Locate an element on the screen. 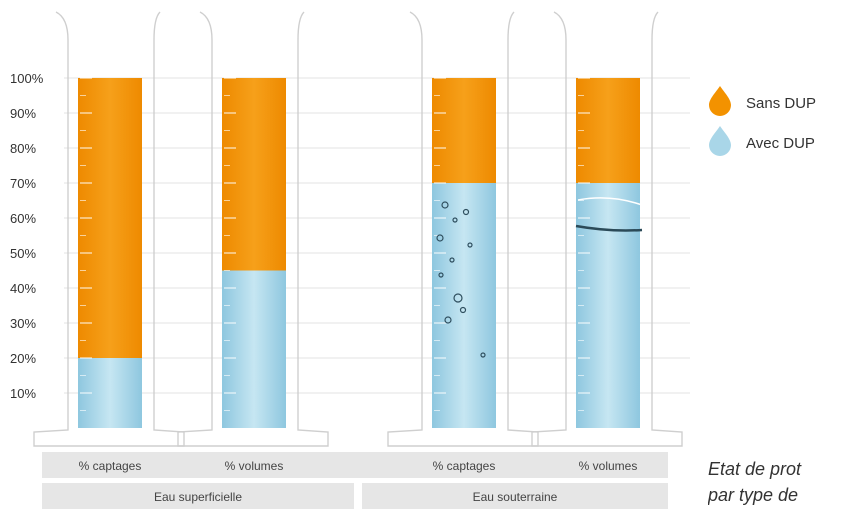  category-band is located at coordinates (355, 465).